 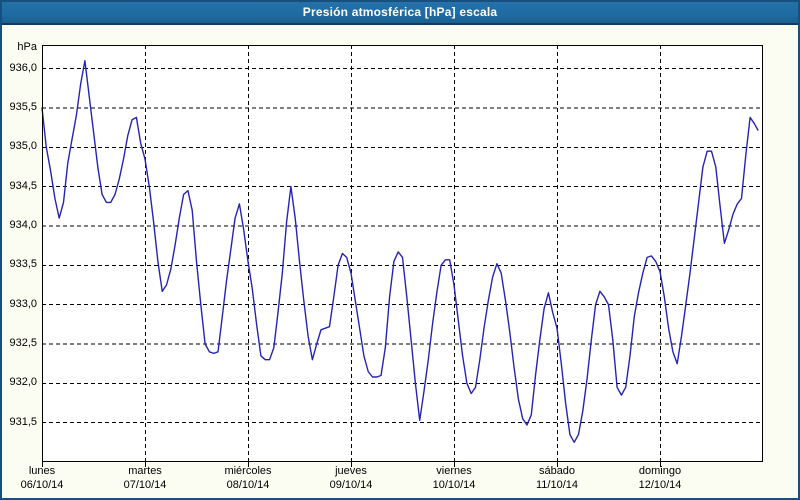 I want to click on y-tick-label: 933,0, so click(x=23, y=303).